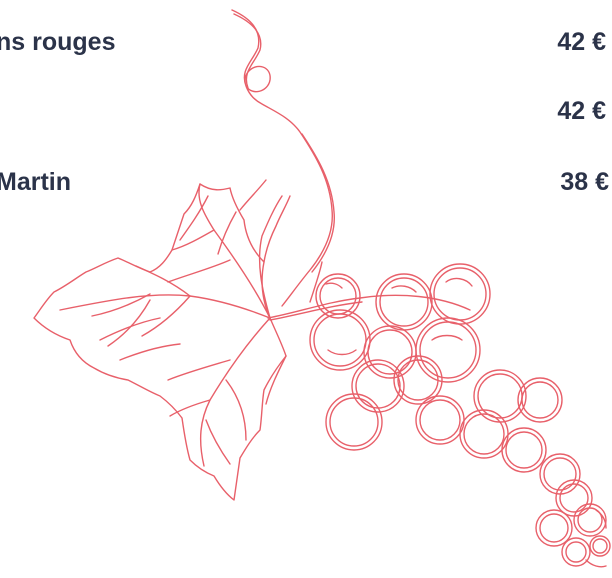  Describe the element at coordinates (282, 158) in the screenshot. I see `tendril` at that location.